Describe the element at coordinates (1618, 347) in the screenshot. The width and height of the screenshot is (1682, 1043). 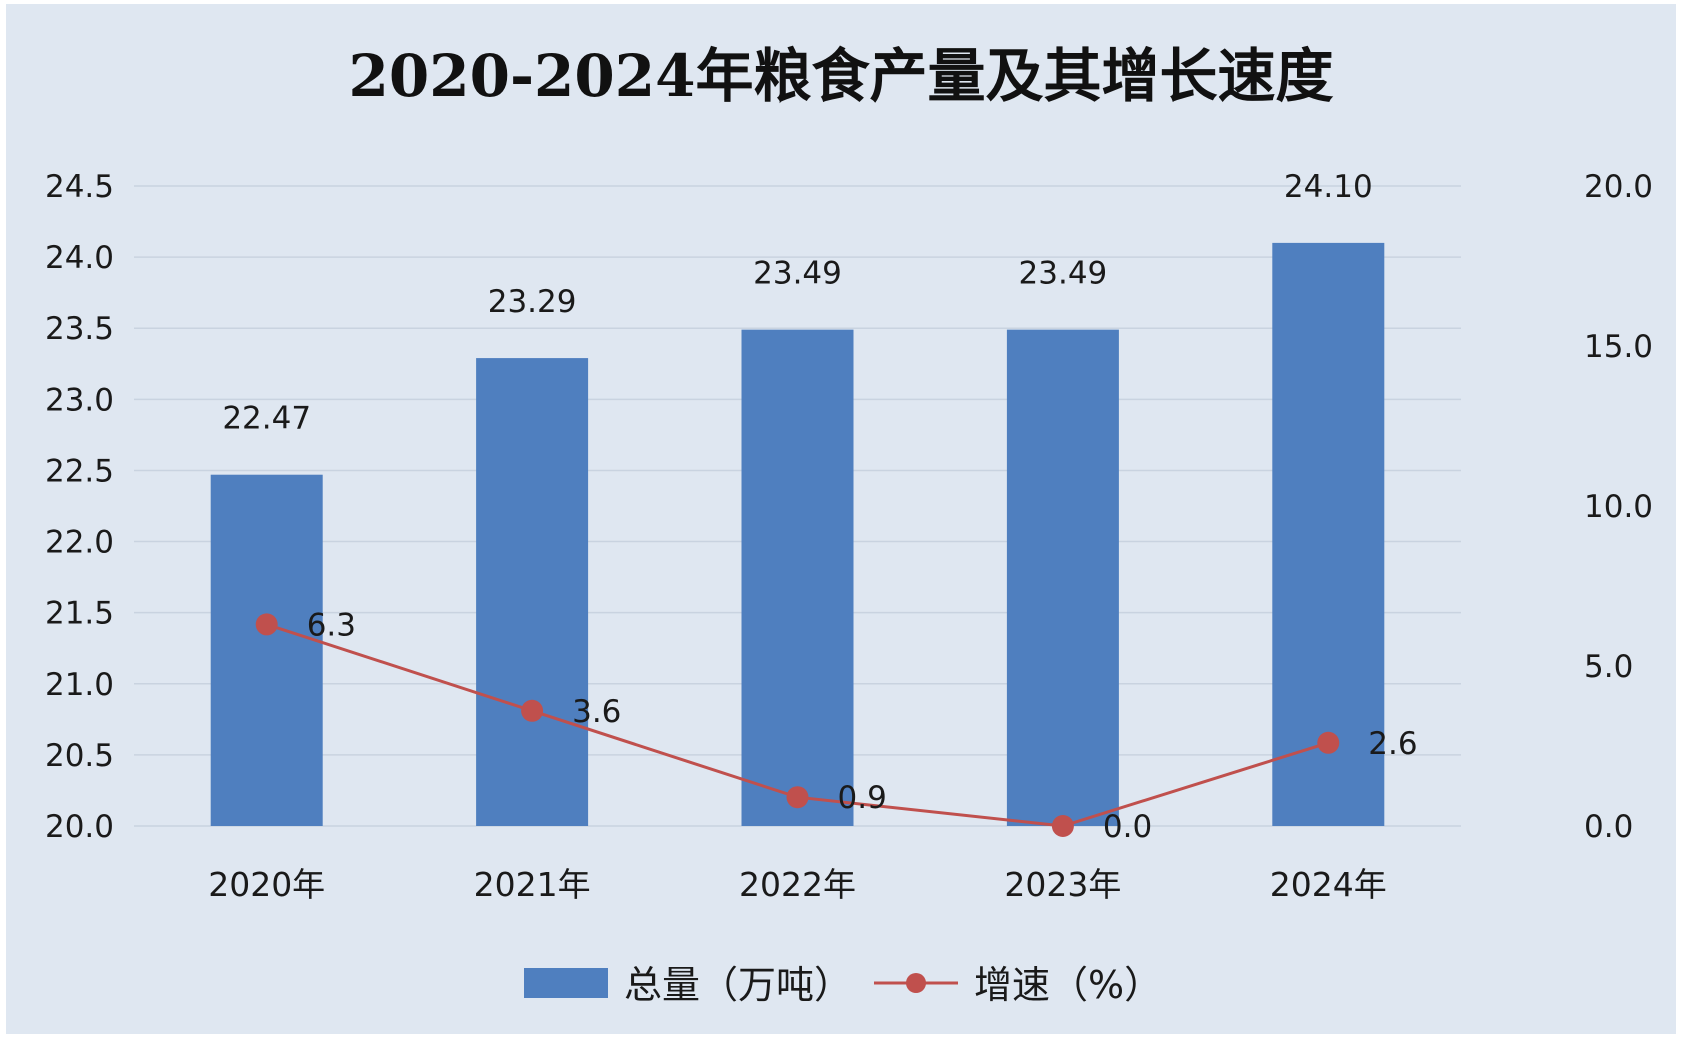
I see `right-tick-label: 15.0` at that location.